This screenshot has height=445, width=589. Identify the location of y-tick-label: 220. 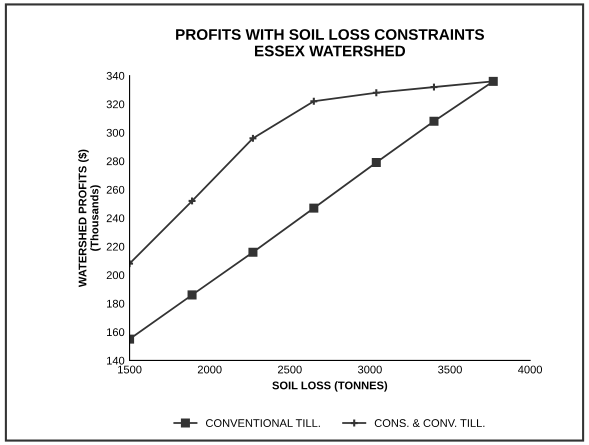
(115, 246).